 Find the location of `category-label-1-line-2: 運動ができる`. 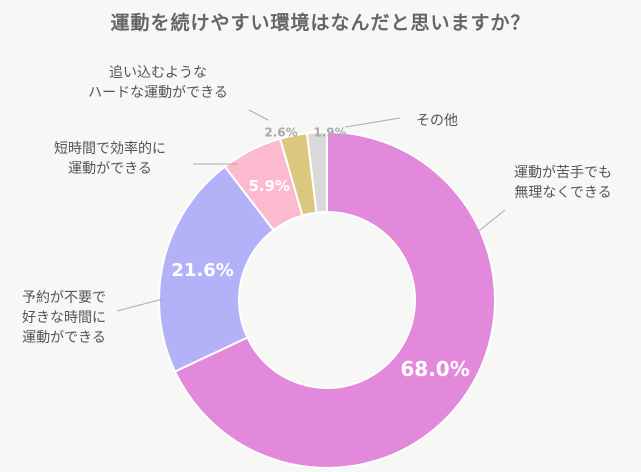

category-label-1-line-2: 運動ができる is located at coordinates (64, 338).